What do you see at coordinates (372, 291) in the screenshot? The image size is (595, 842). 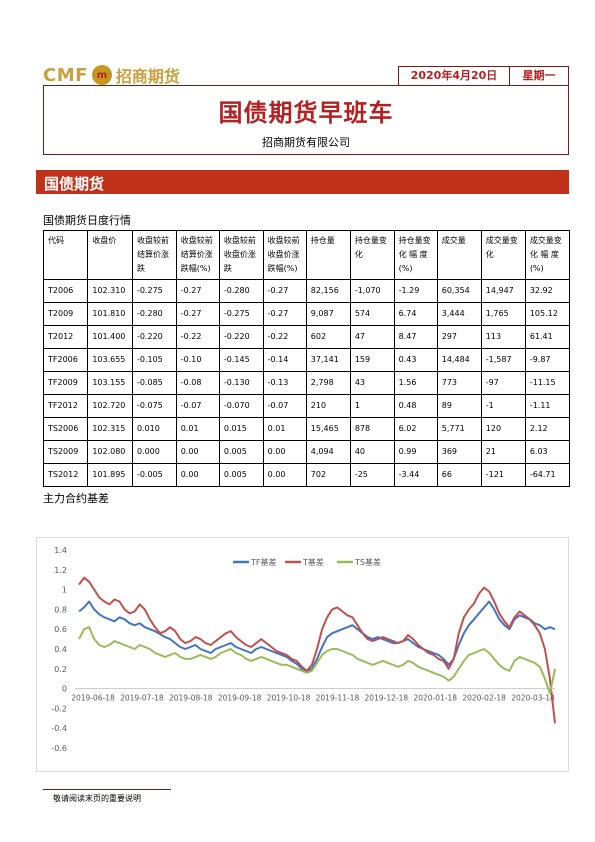 I see `table-cell: -1,070` at bounding box center [372, 291].